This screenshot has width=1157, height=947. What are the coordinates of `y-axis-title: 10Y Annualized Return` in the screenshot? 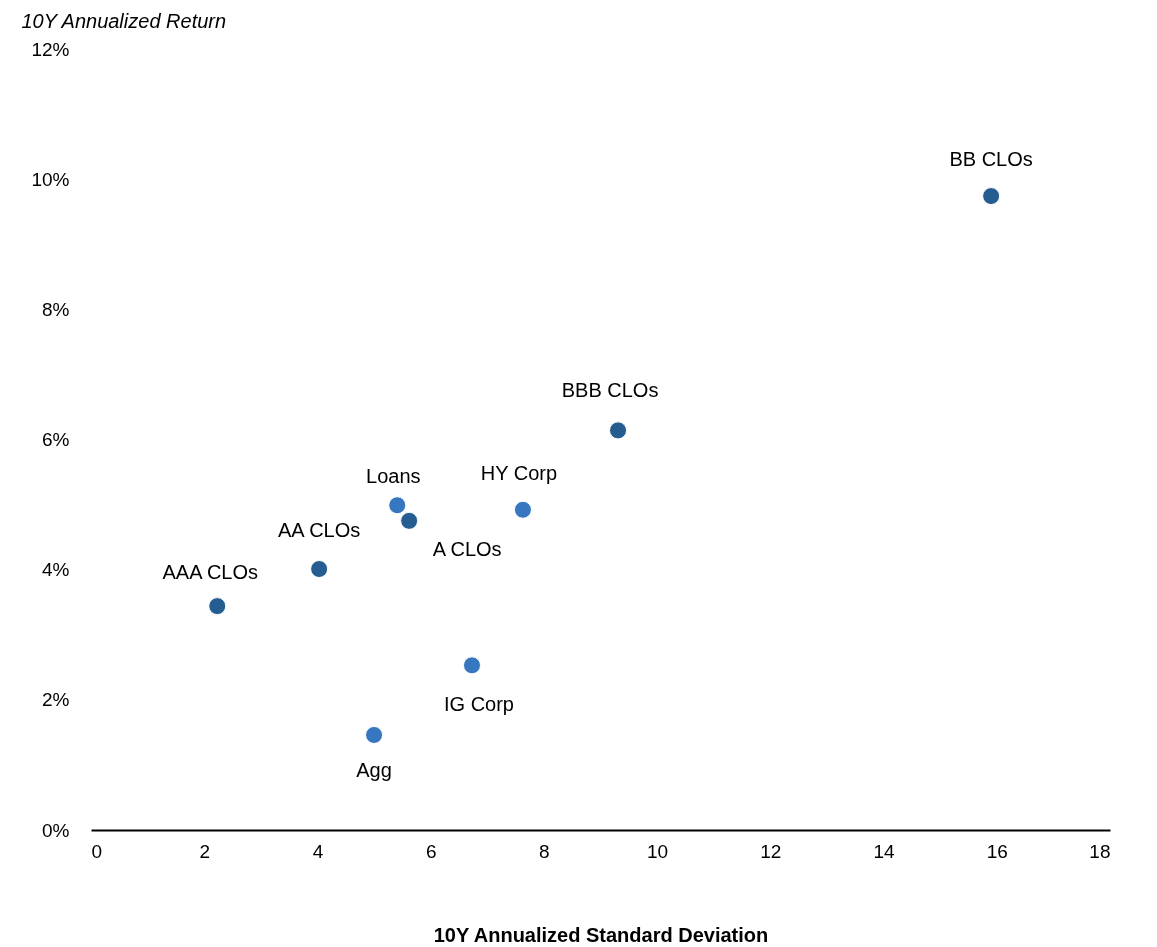 It's located at (124, 20).